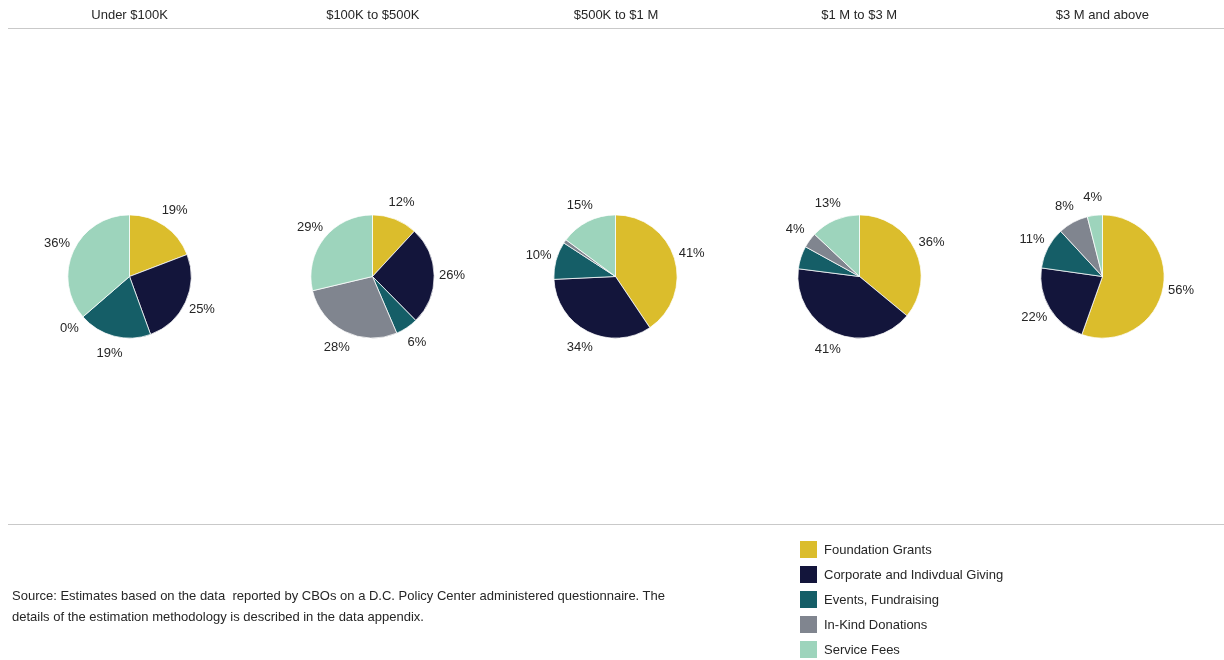  What do you see at coordinates (1064, 206) in the screenshot?
I see `data-label: 8%` at bounding box center [1064, 206].